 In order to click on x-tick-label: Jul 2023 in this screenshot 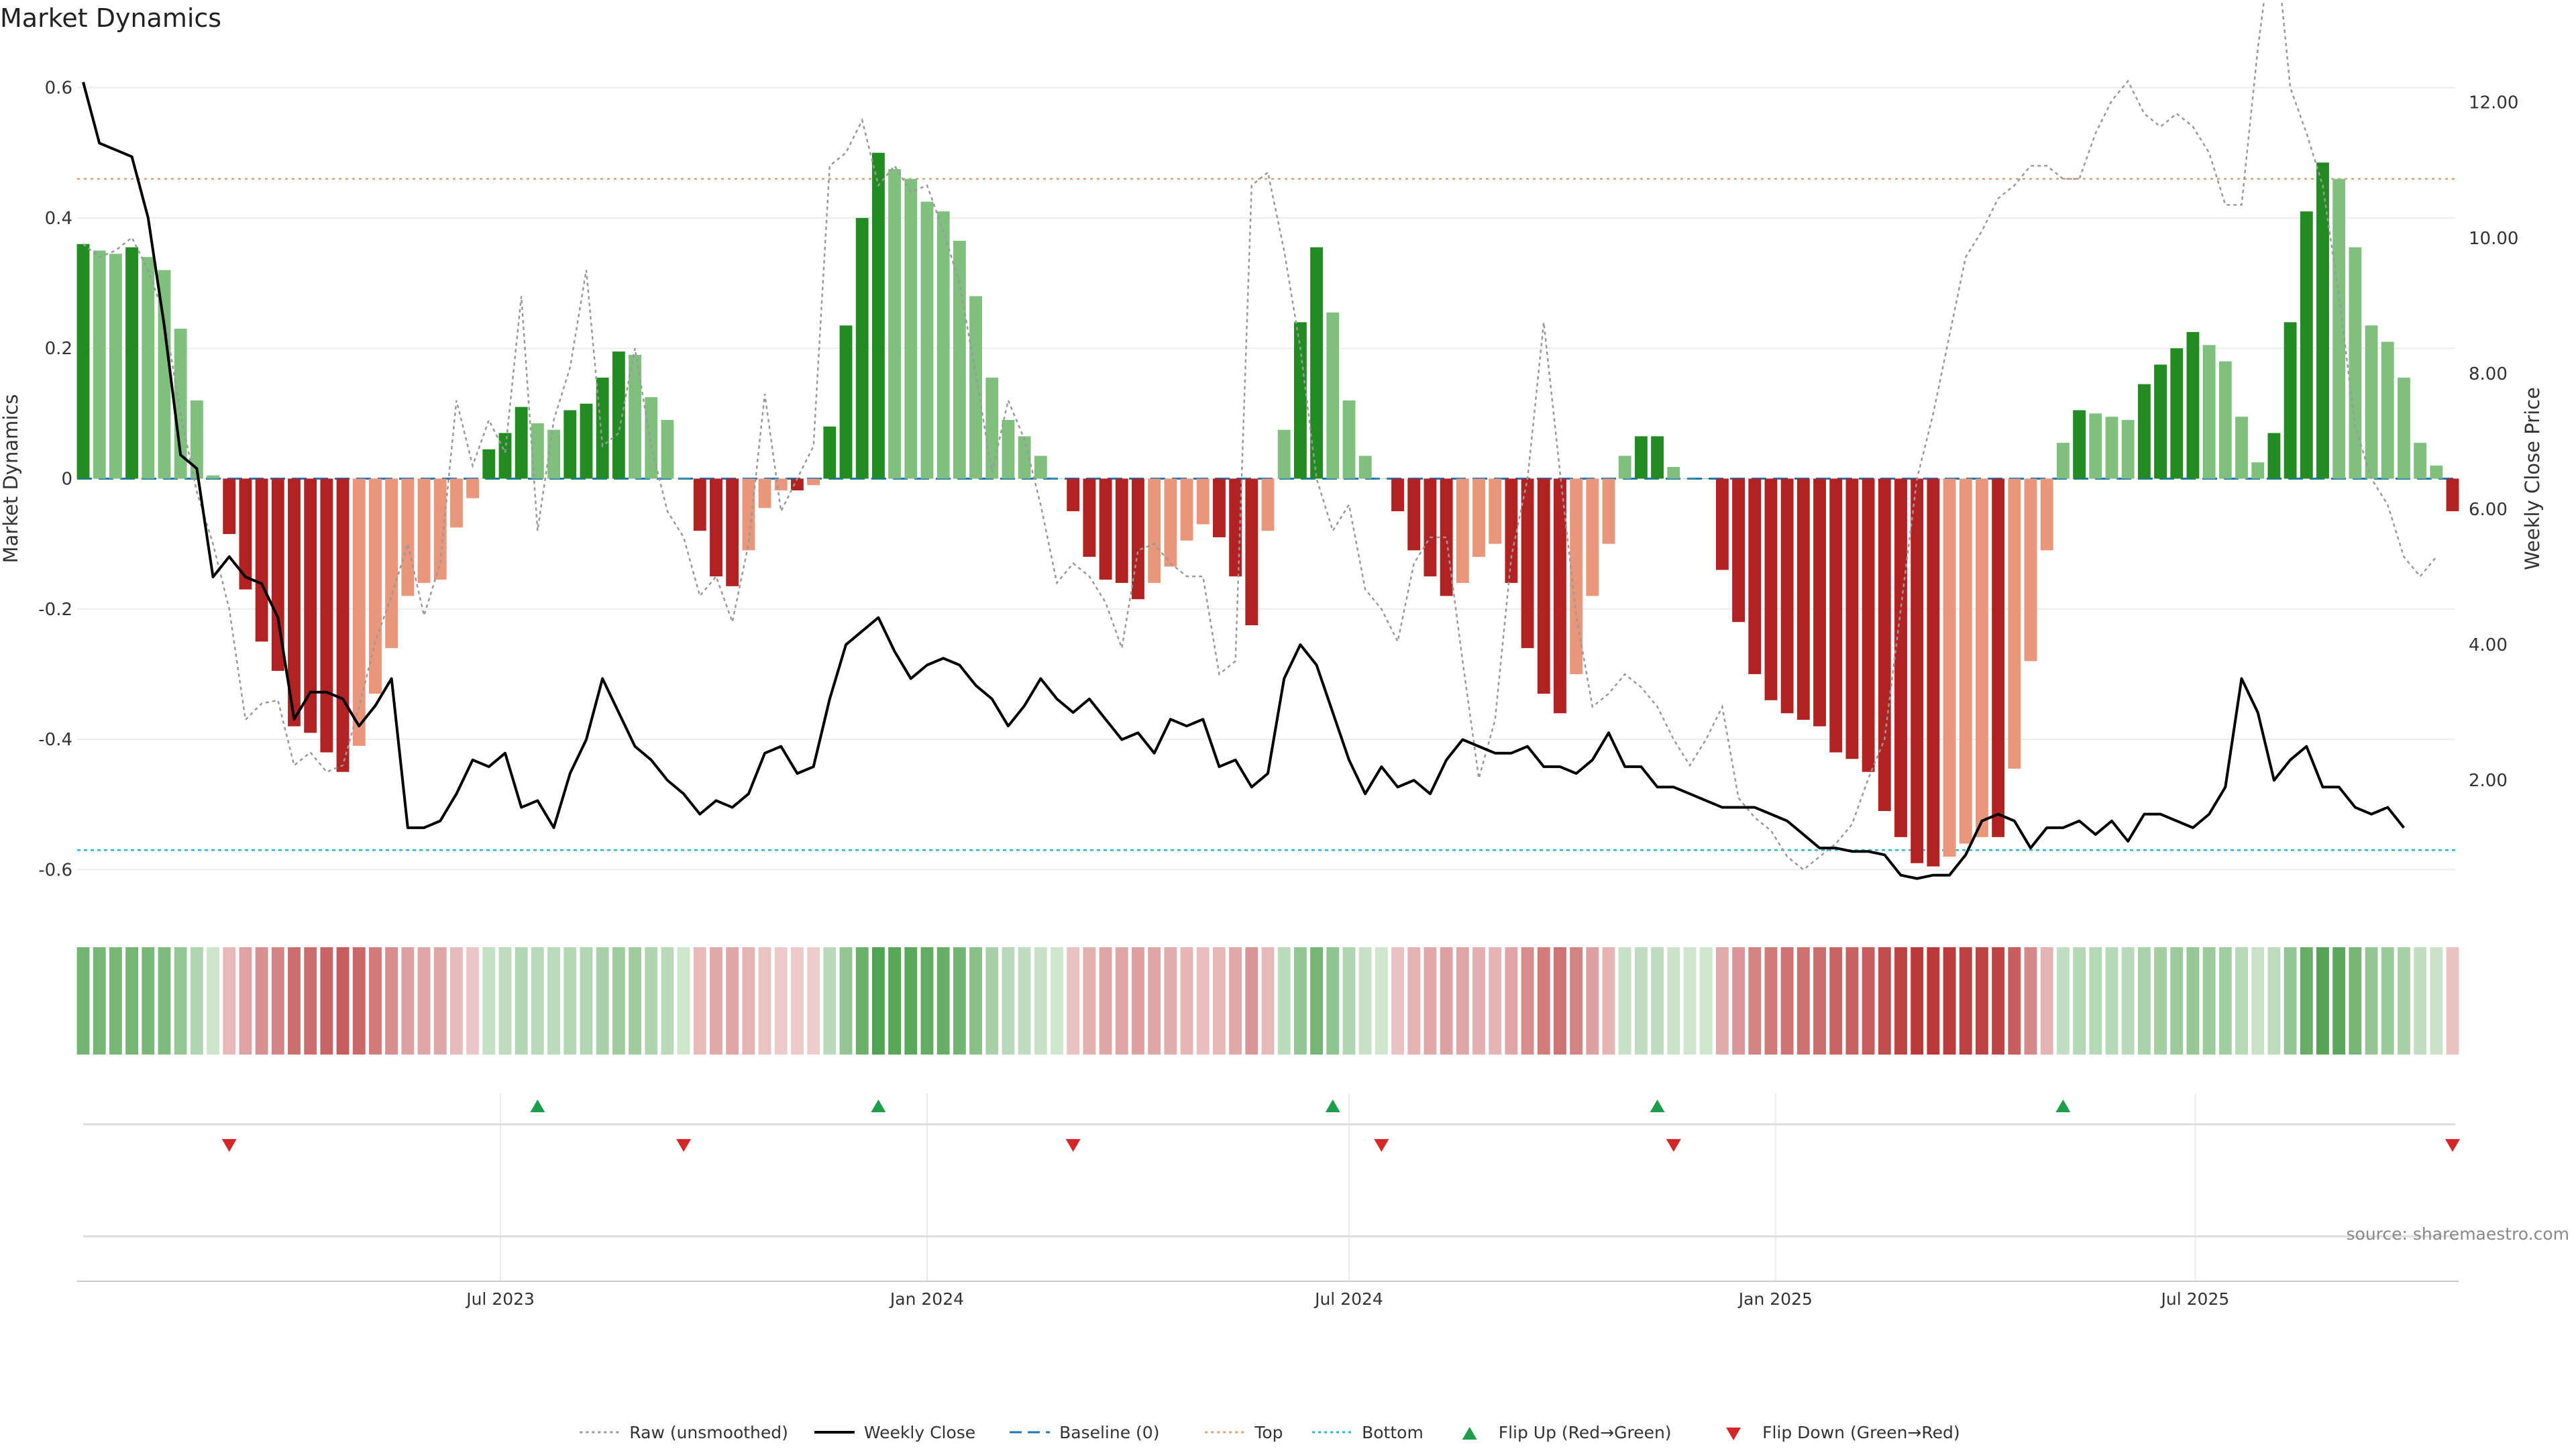, I will do `click(500, 1299)`.